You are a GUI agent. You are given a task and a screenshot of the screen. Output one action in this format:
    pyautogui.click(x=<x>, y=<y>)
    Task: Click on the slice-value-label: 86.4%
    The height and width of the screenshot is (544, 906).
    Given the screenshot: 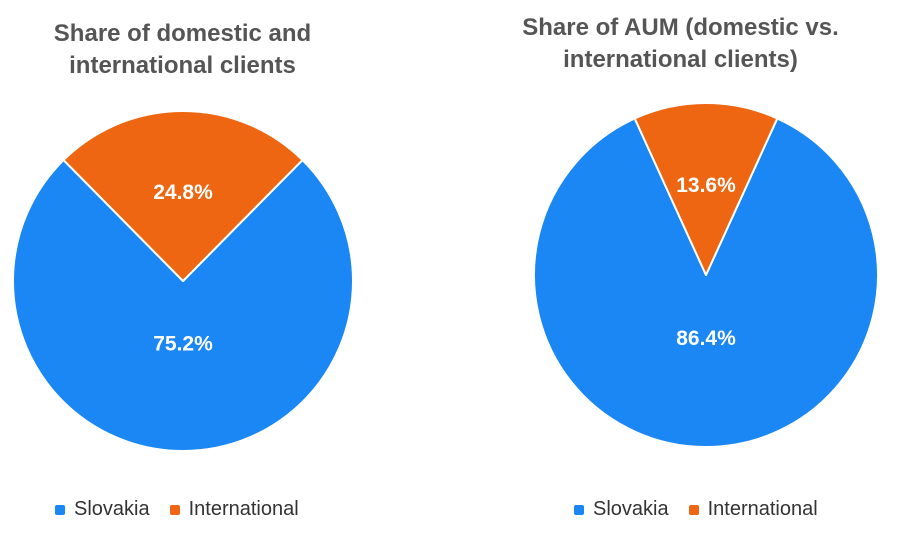 What is the action you would take?
    pyautogui.click(x=706, y=338)
    